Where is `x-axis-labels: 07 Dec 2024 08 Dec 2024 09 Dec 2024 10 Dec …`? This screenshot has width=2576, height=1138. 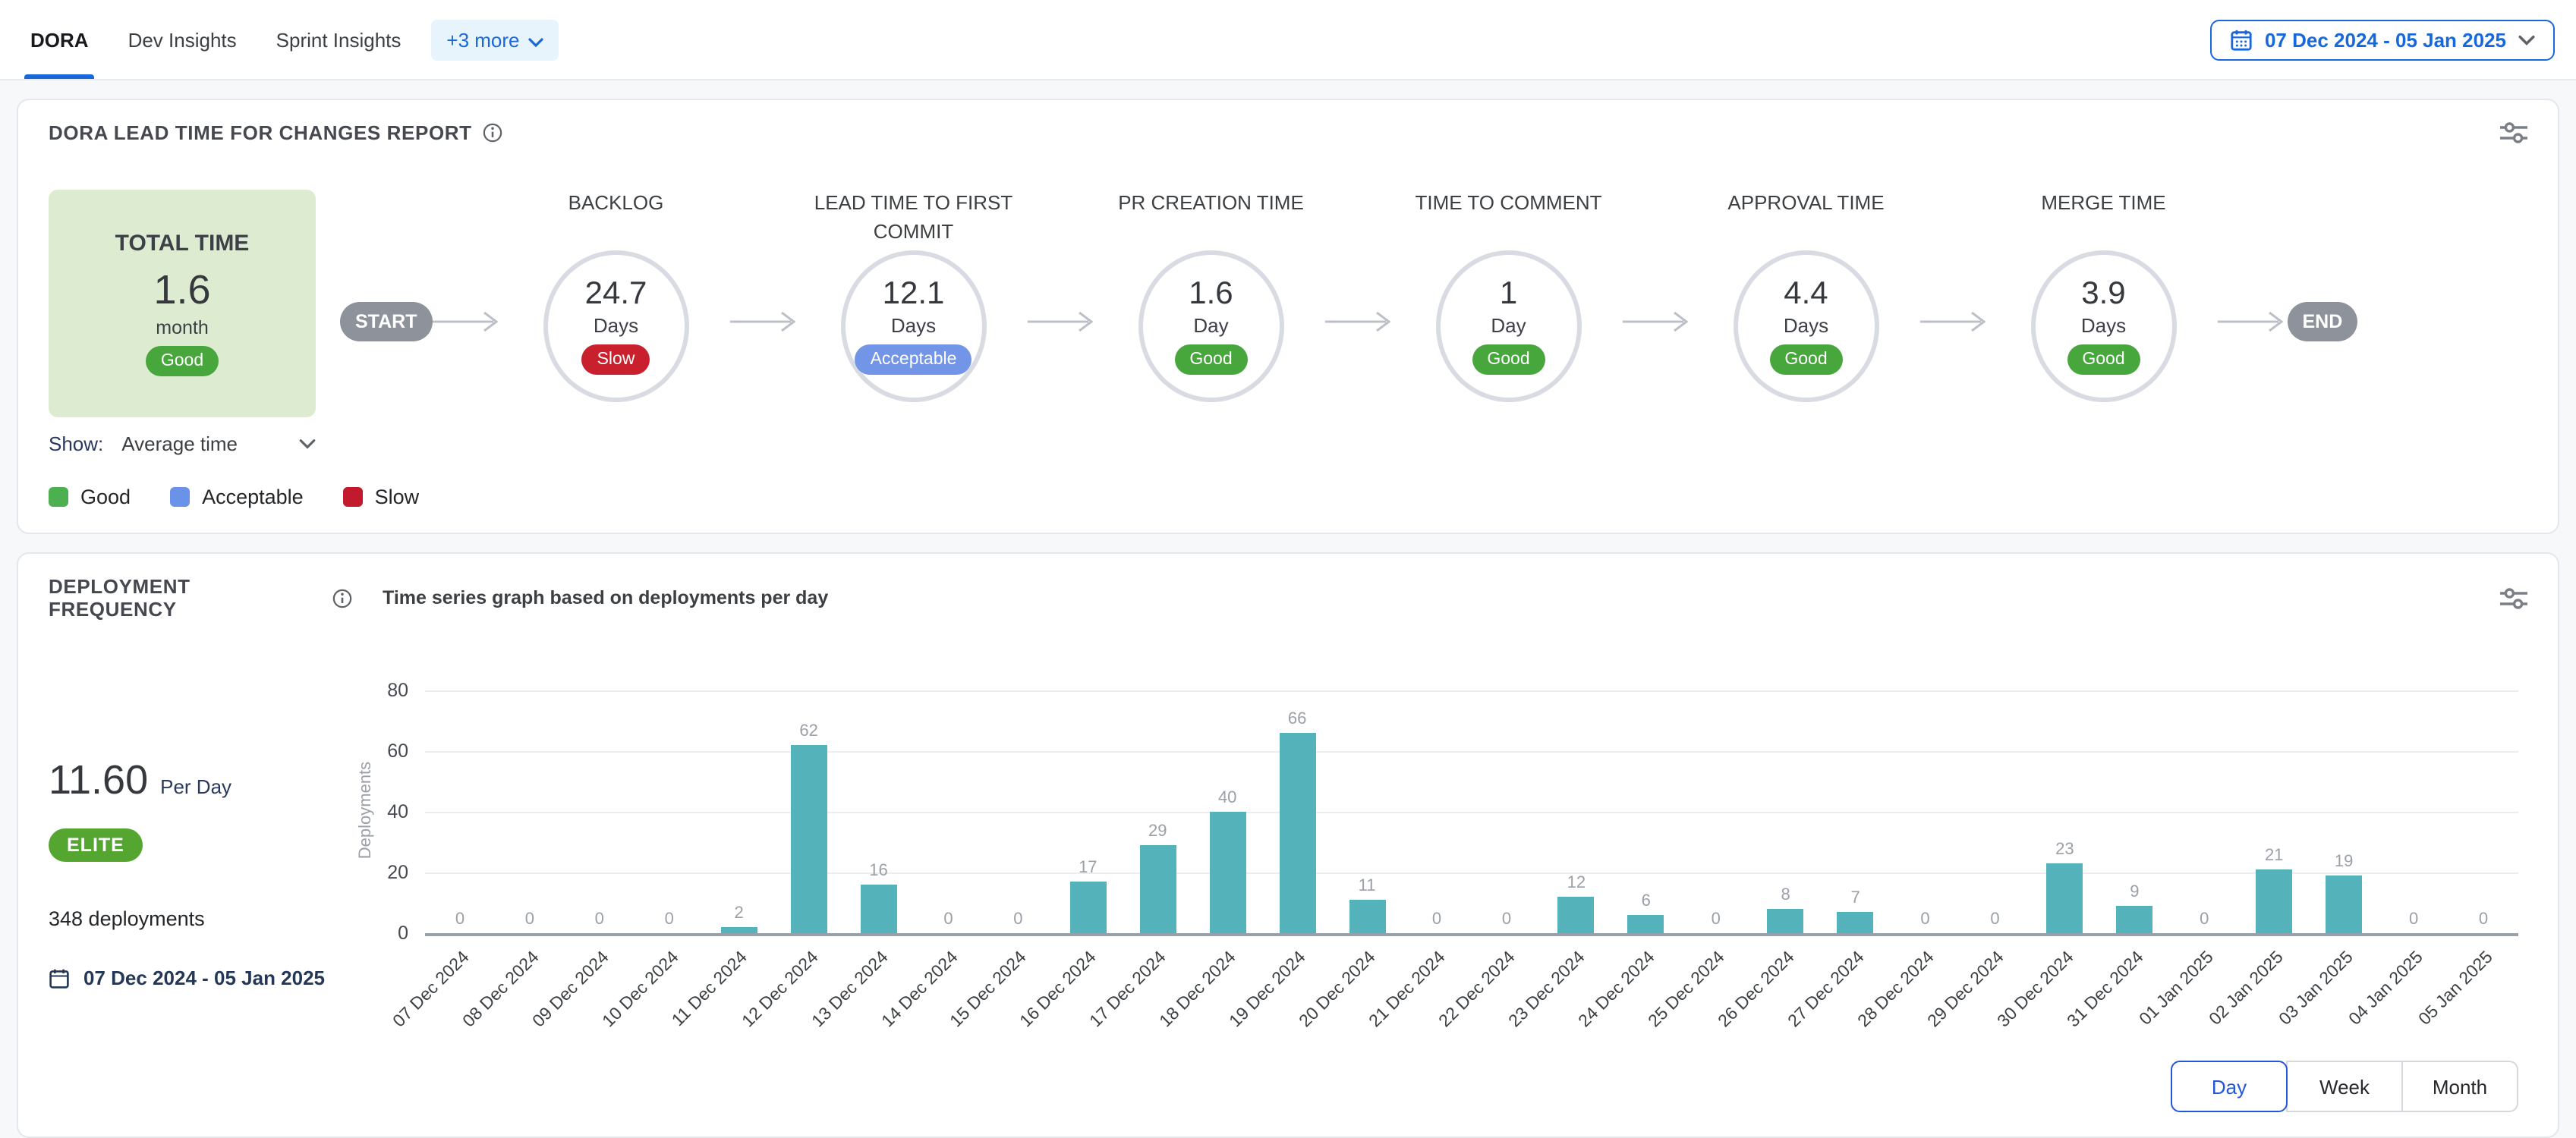 x-axis-labels: 07 Dec 2024 08 Dec 2024 09 Dec 2024 10 Dec … is located at coordinates (1454, 998).